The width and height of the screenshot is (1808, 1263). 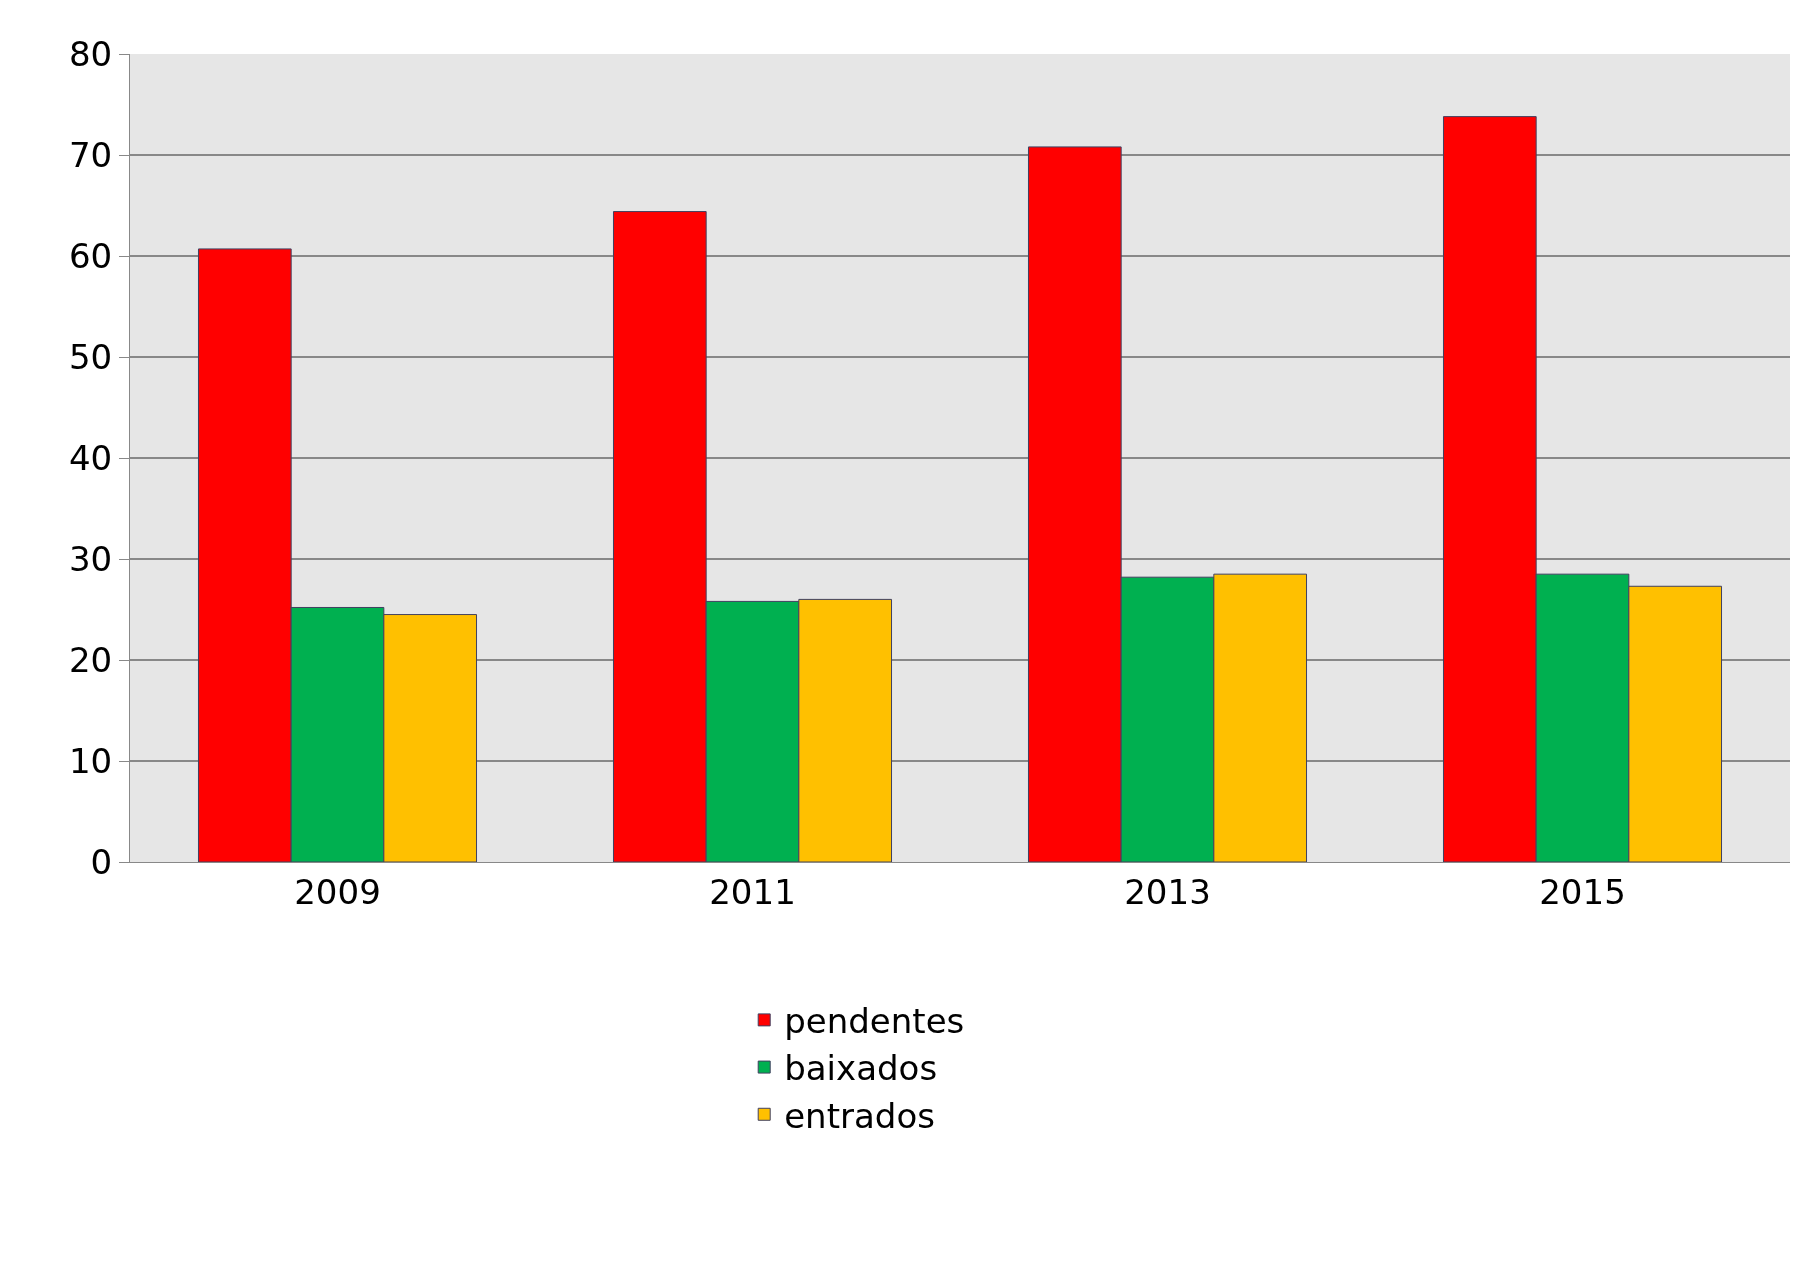 I want to click on x-tick-label: 2011, so click(x=752, y=891).